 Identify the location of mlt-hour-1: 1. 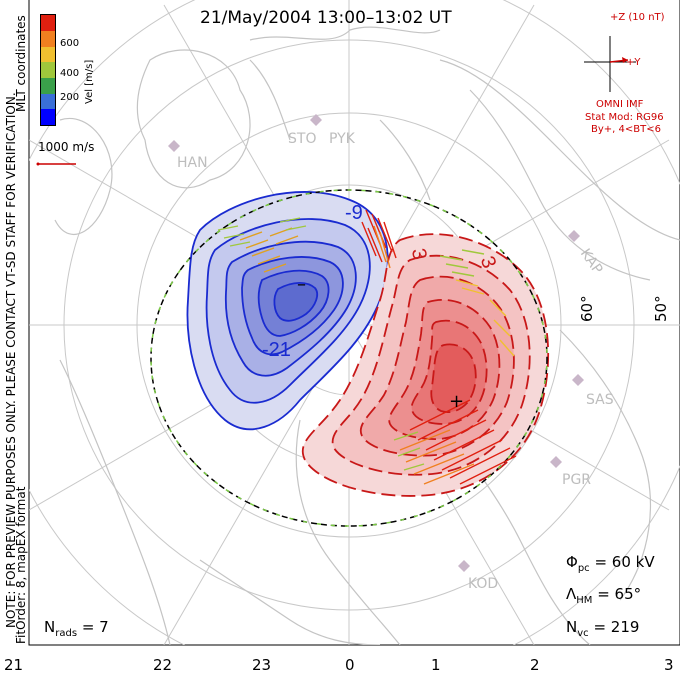
(436, 665).